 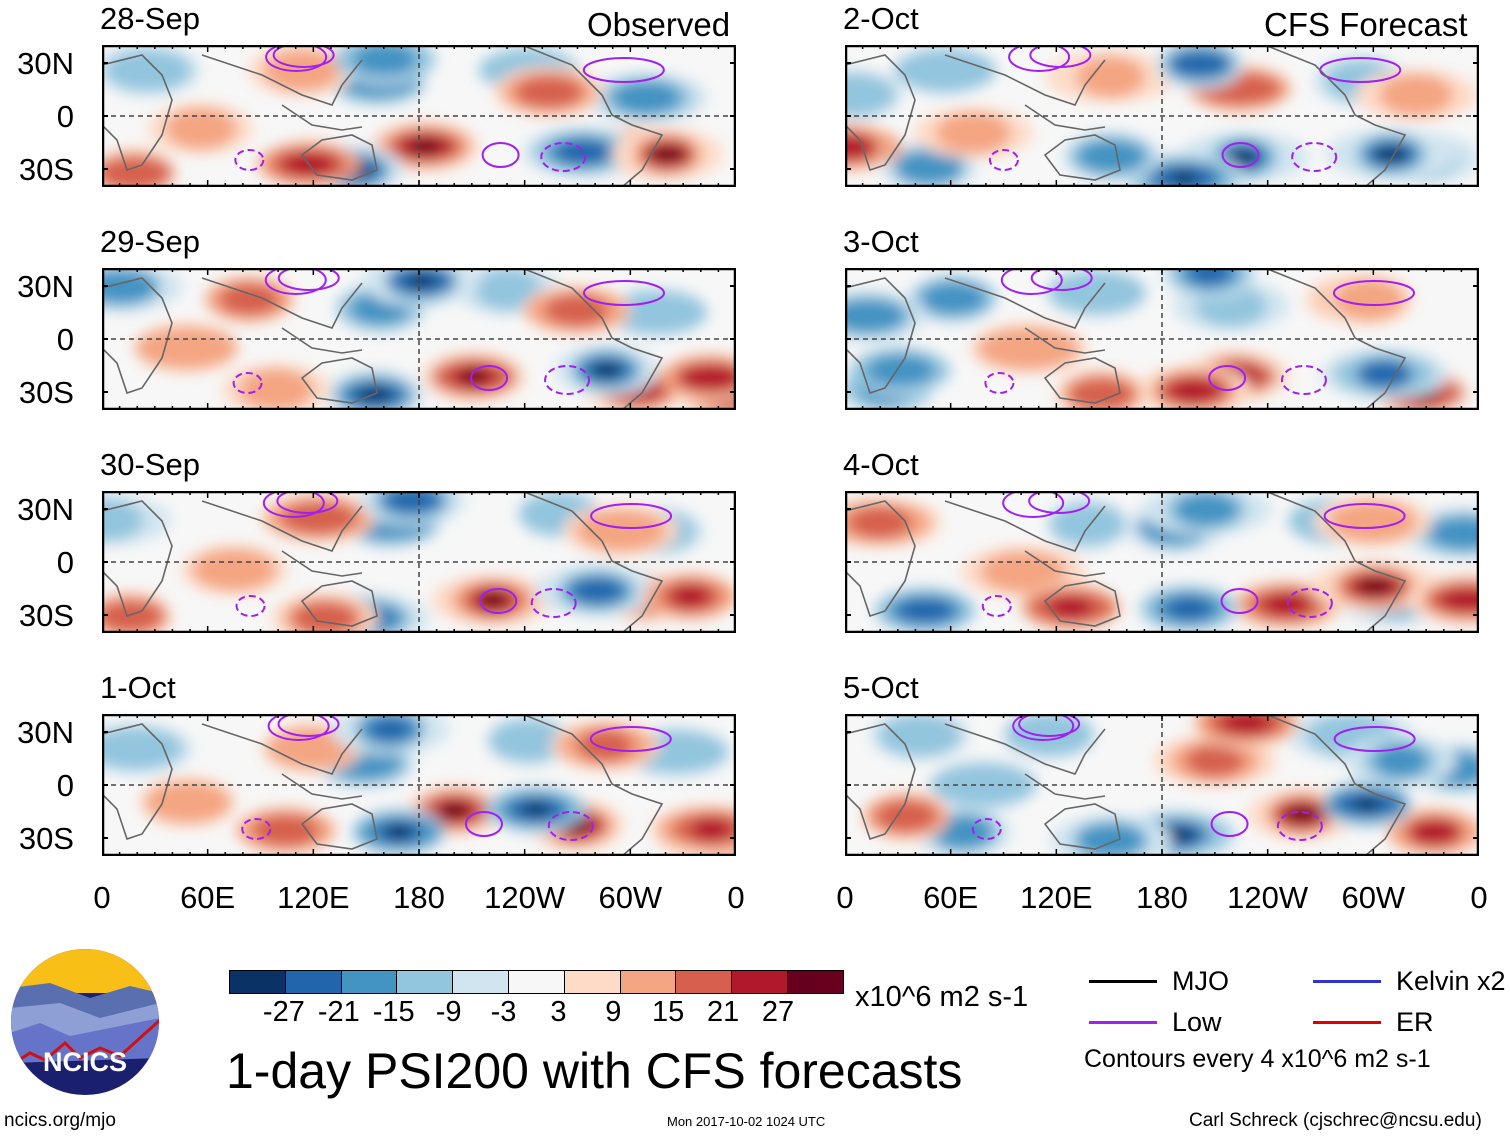 What do you see at coordinates (613, 1012) in the screenshot?
I see `colorbar-tick-label: 9` at bounding box center [613, 1012].